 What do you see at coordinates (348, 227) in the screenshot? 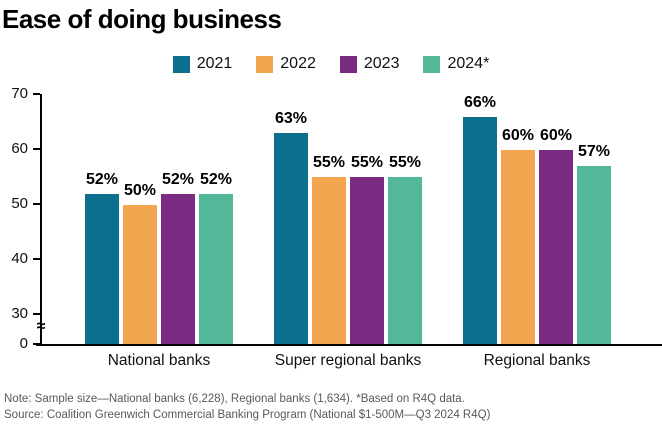
I see `bar-group-super-regional-banks: 63% 55% 55% 55%` at bounding box center [348, 227].